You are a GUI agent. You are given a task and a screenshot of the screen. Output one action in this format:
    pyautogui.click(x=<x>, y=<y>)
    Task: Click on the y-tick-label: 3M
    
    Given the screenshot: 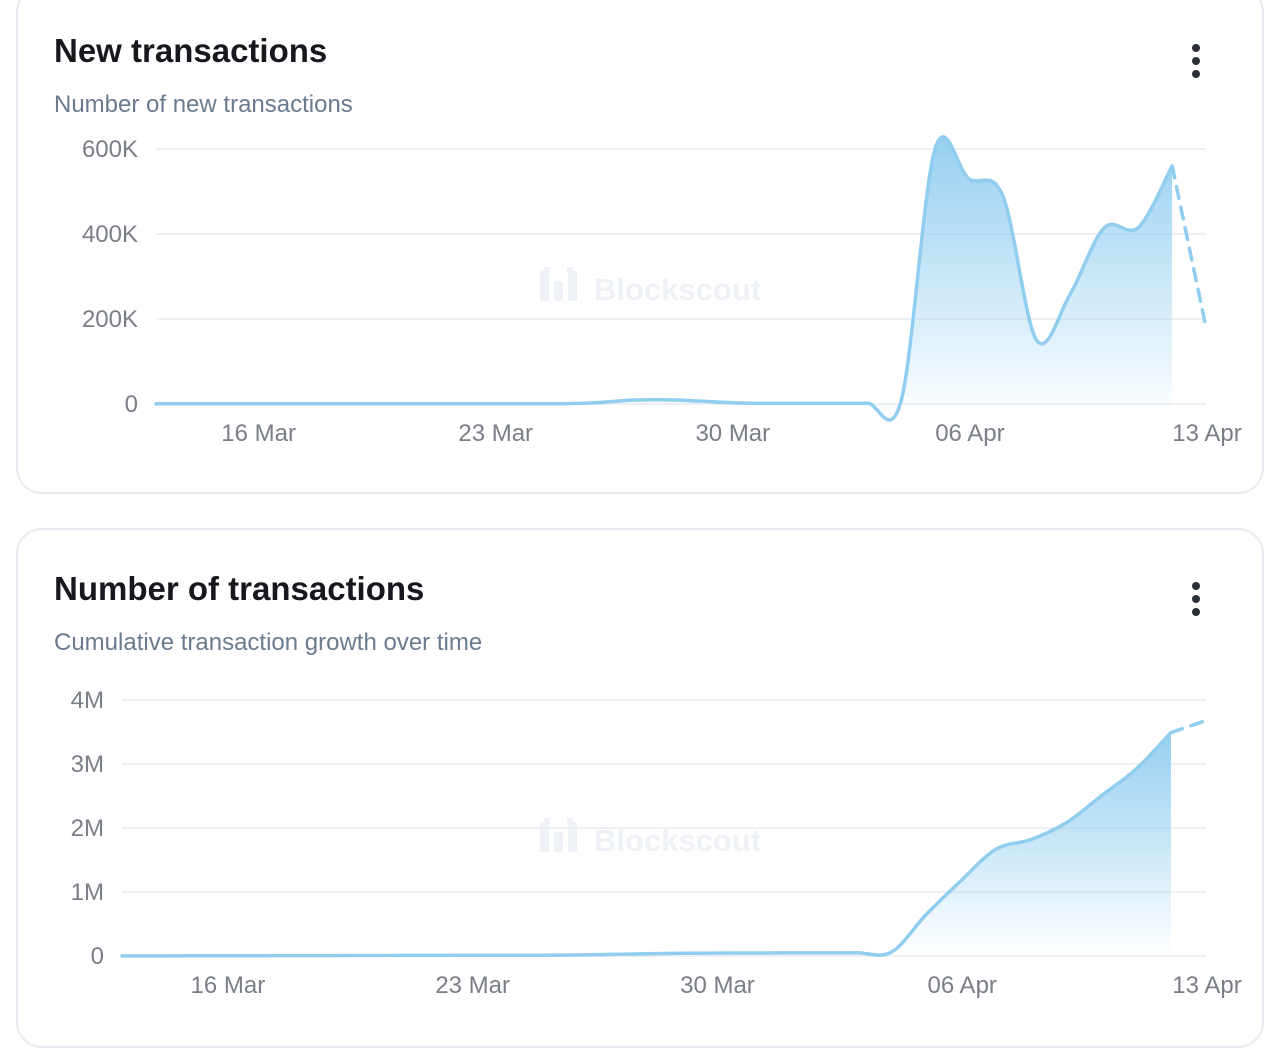 What is the action you would take?
    pyautogui.click(x=87, y=764)
    